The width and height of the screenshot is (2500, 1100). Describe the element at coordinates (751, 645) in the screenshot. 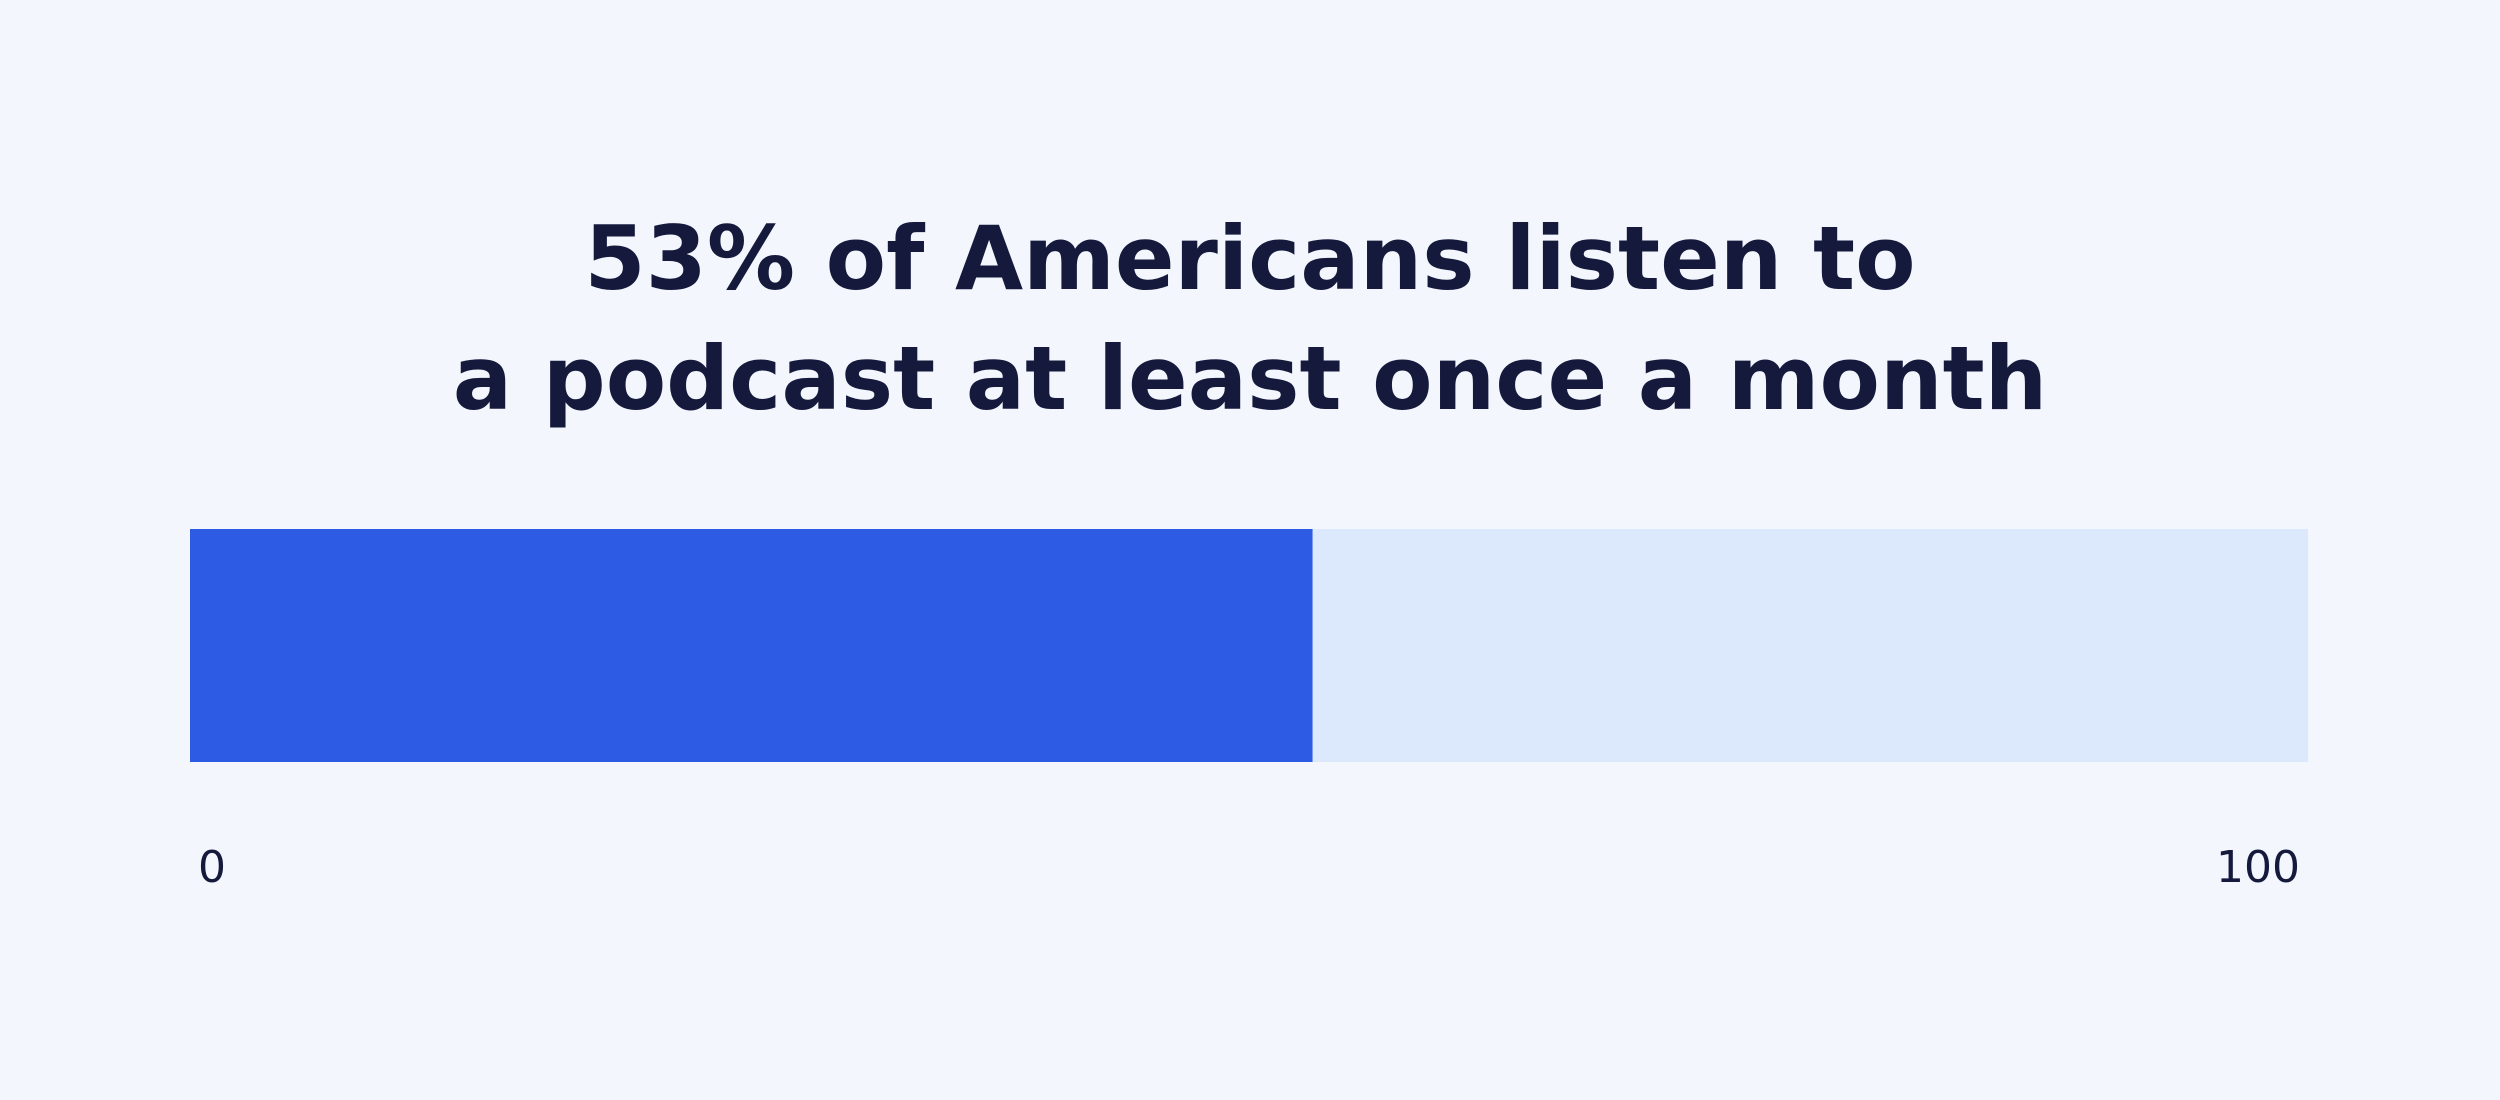

I see `bar` at that location.